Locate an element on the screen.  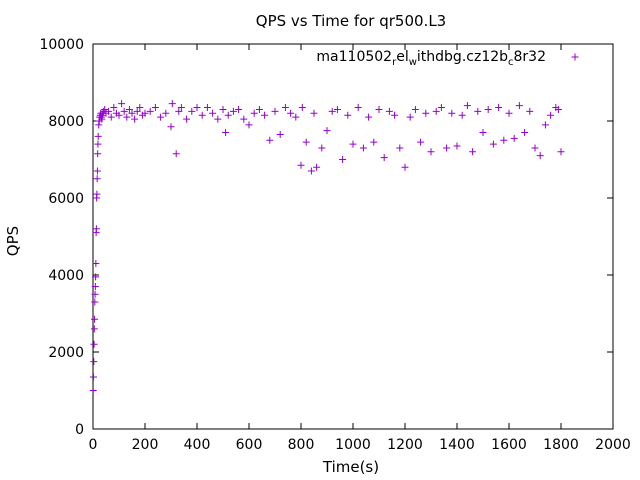
y-tick-label: 4000 is located at coordinates (66, 276).